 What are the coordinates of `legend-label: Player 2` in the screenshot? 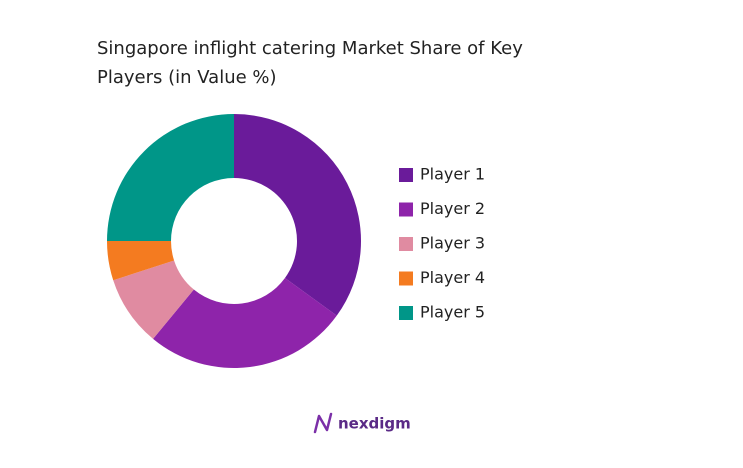 It's located at (452, 208).